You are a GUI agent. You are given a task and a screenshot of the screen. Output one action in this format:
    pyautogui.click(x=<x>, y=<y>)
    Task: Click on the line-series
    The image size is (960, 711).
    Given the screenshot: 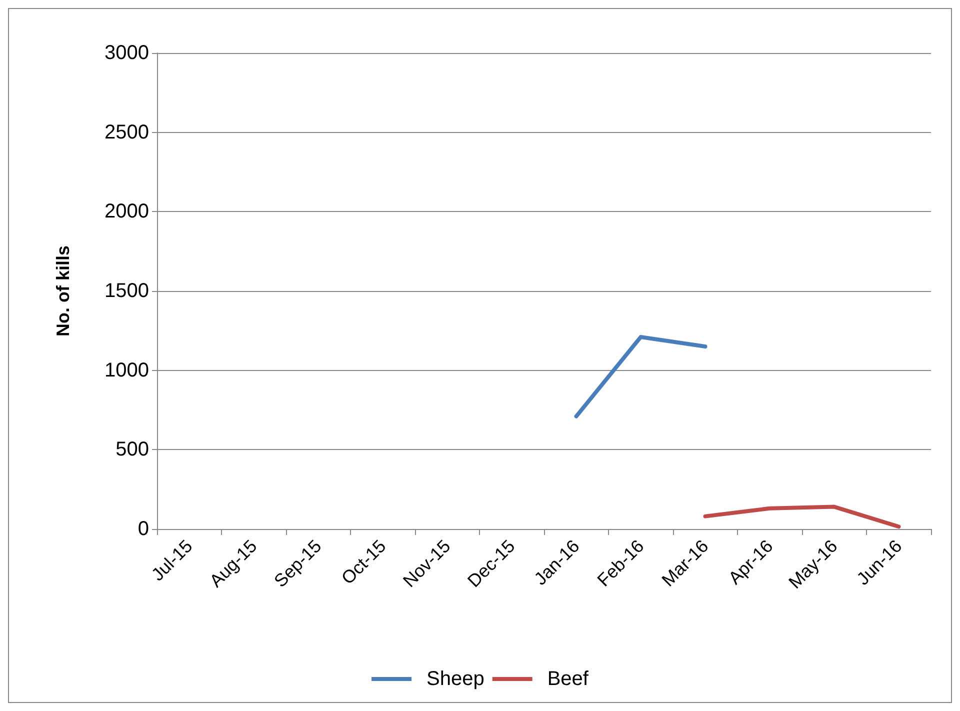 What is the action you would take?
    pyautogui.click(x=802, y=516)
    